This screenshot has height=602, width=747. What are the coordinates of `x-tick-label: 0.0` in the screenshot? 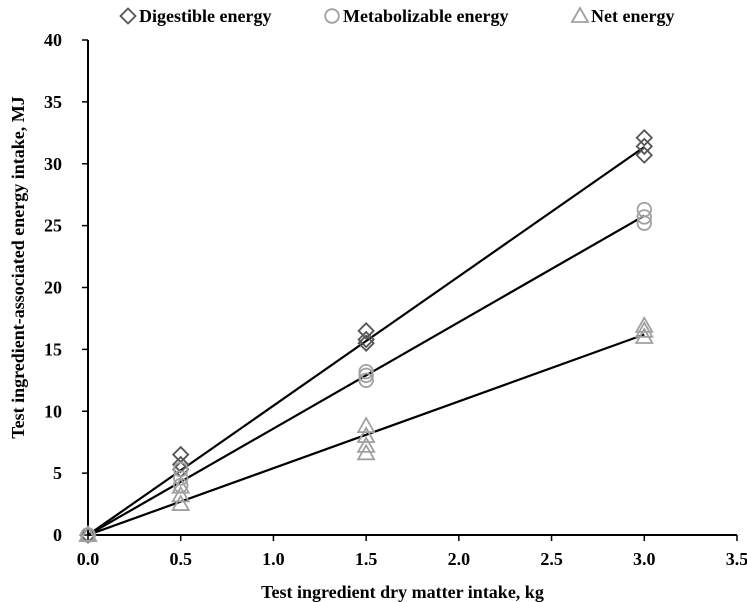 It's located at (88, 559).